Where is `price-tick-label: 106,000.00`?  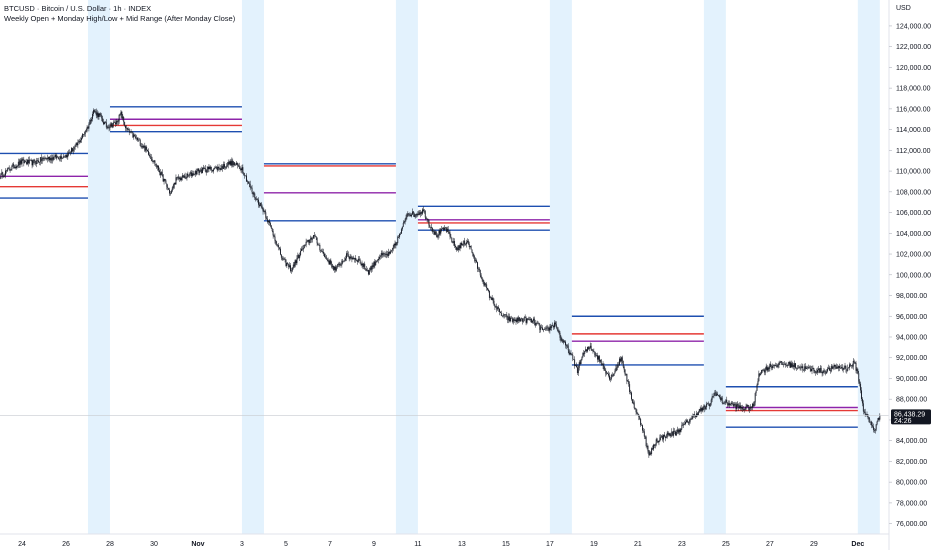
price-tick-label: 106,000.00 is located at coordinates (913, 213).